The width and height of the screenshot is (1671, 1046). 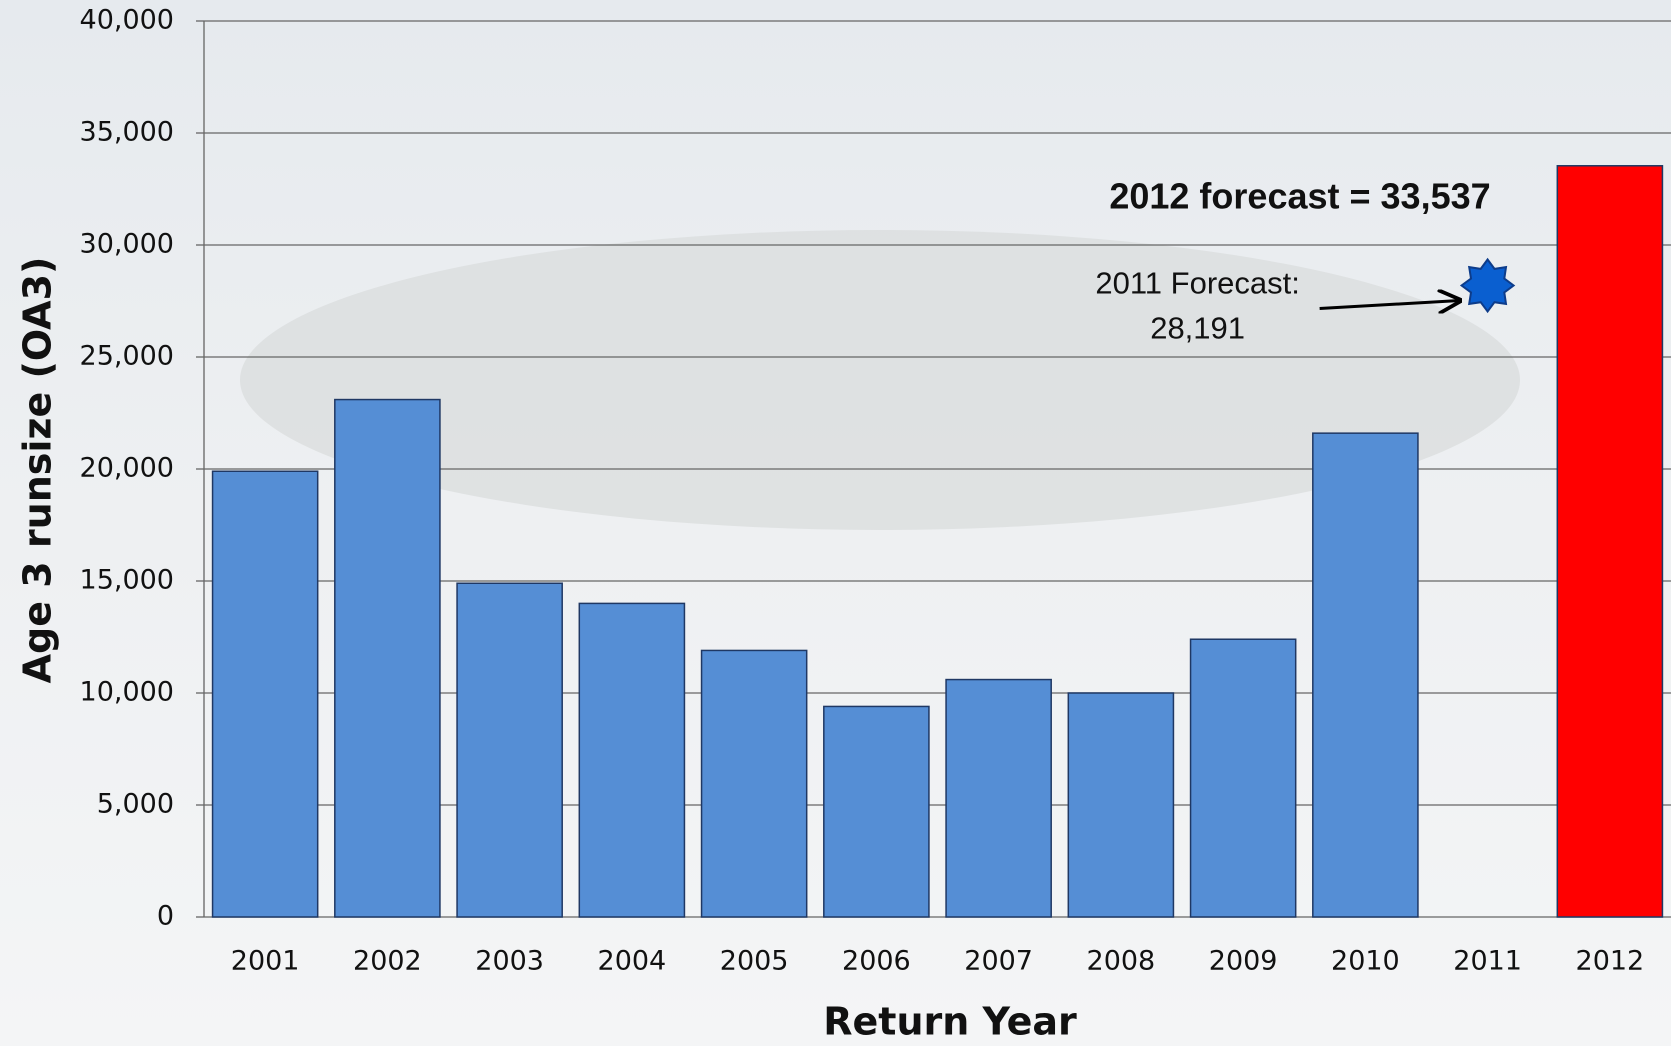 I want to click on forecast-annotation: 2012 forecast = 33,537, so click(x=1299, y=196).